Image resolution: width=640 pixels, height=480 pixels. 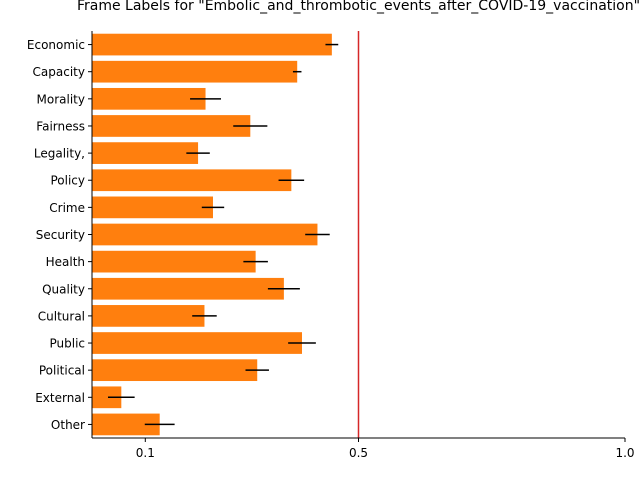 What do you see at coordinates (107, 397) in the screenshot?
I see `bar-external` at bounding box center [107, 397].